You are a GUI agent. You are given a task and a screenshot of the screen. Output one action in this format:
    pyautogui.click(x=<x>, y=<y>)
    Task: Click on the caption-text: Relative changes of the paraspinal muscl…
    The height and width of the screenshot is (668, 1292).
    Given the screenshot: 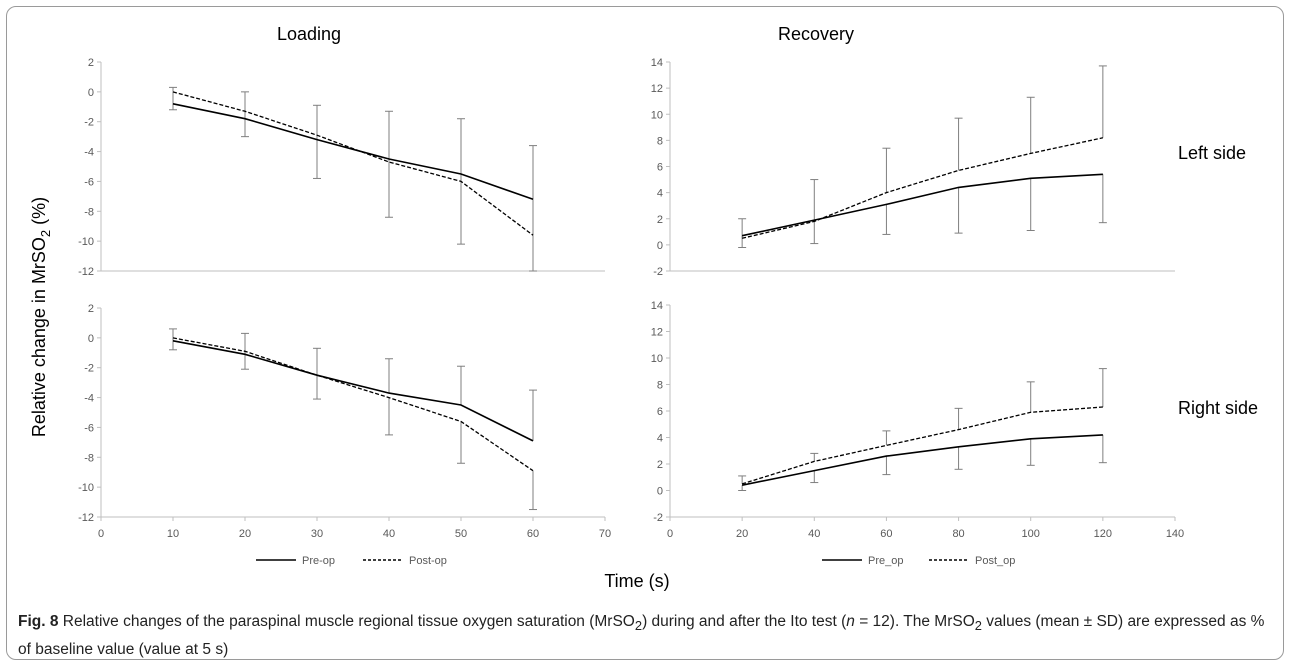 What is the action you would take?
    pyautogui.click(x=346, y=621)
    